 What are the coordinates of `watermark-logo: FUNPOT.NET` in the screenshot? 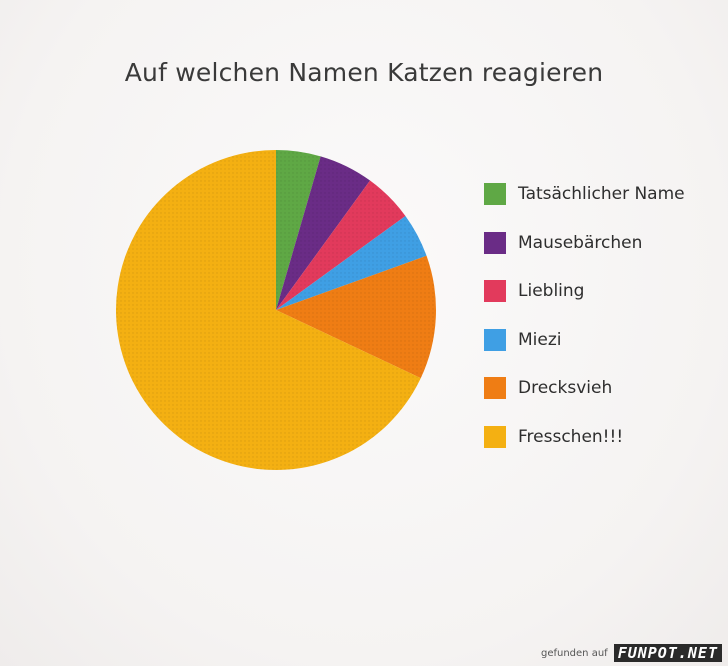 It's located at (667, 653).